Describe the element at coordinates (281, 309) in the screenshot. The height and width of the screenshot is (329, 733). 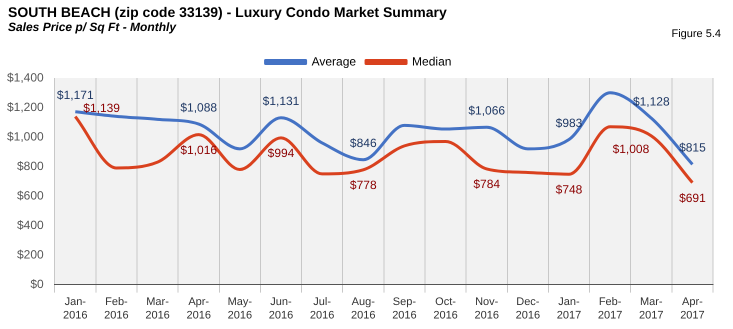
I see `x-tick-label: Jun-2016` at that location.